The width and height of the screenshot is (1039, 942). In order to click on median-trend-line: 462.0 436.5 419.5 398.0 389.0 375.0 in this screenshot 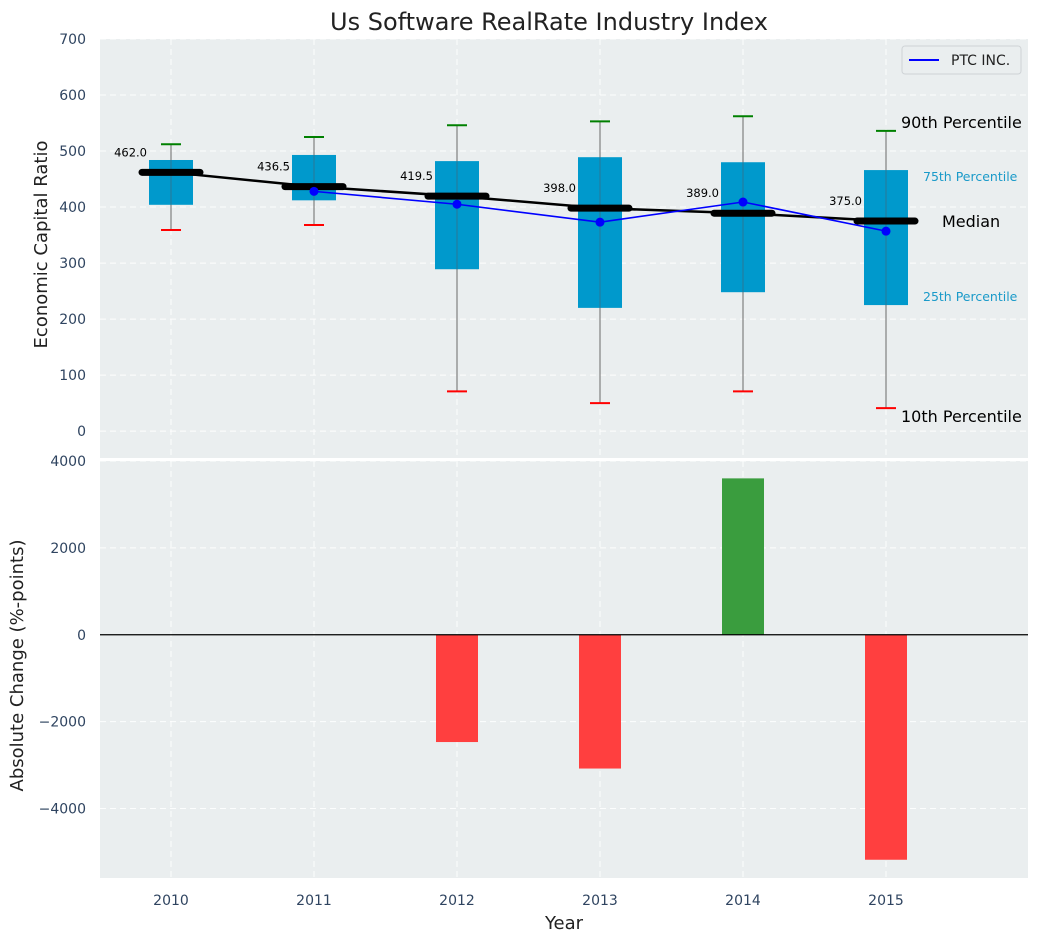, I will do `click(516, 185)`.